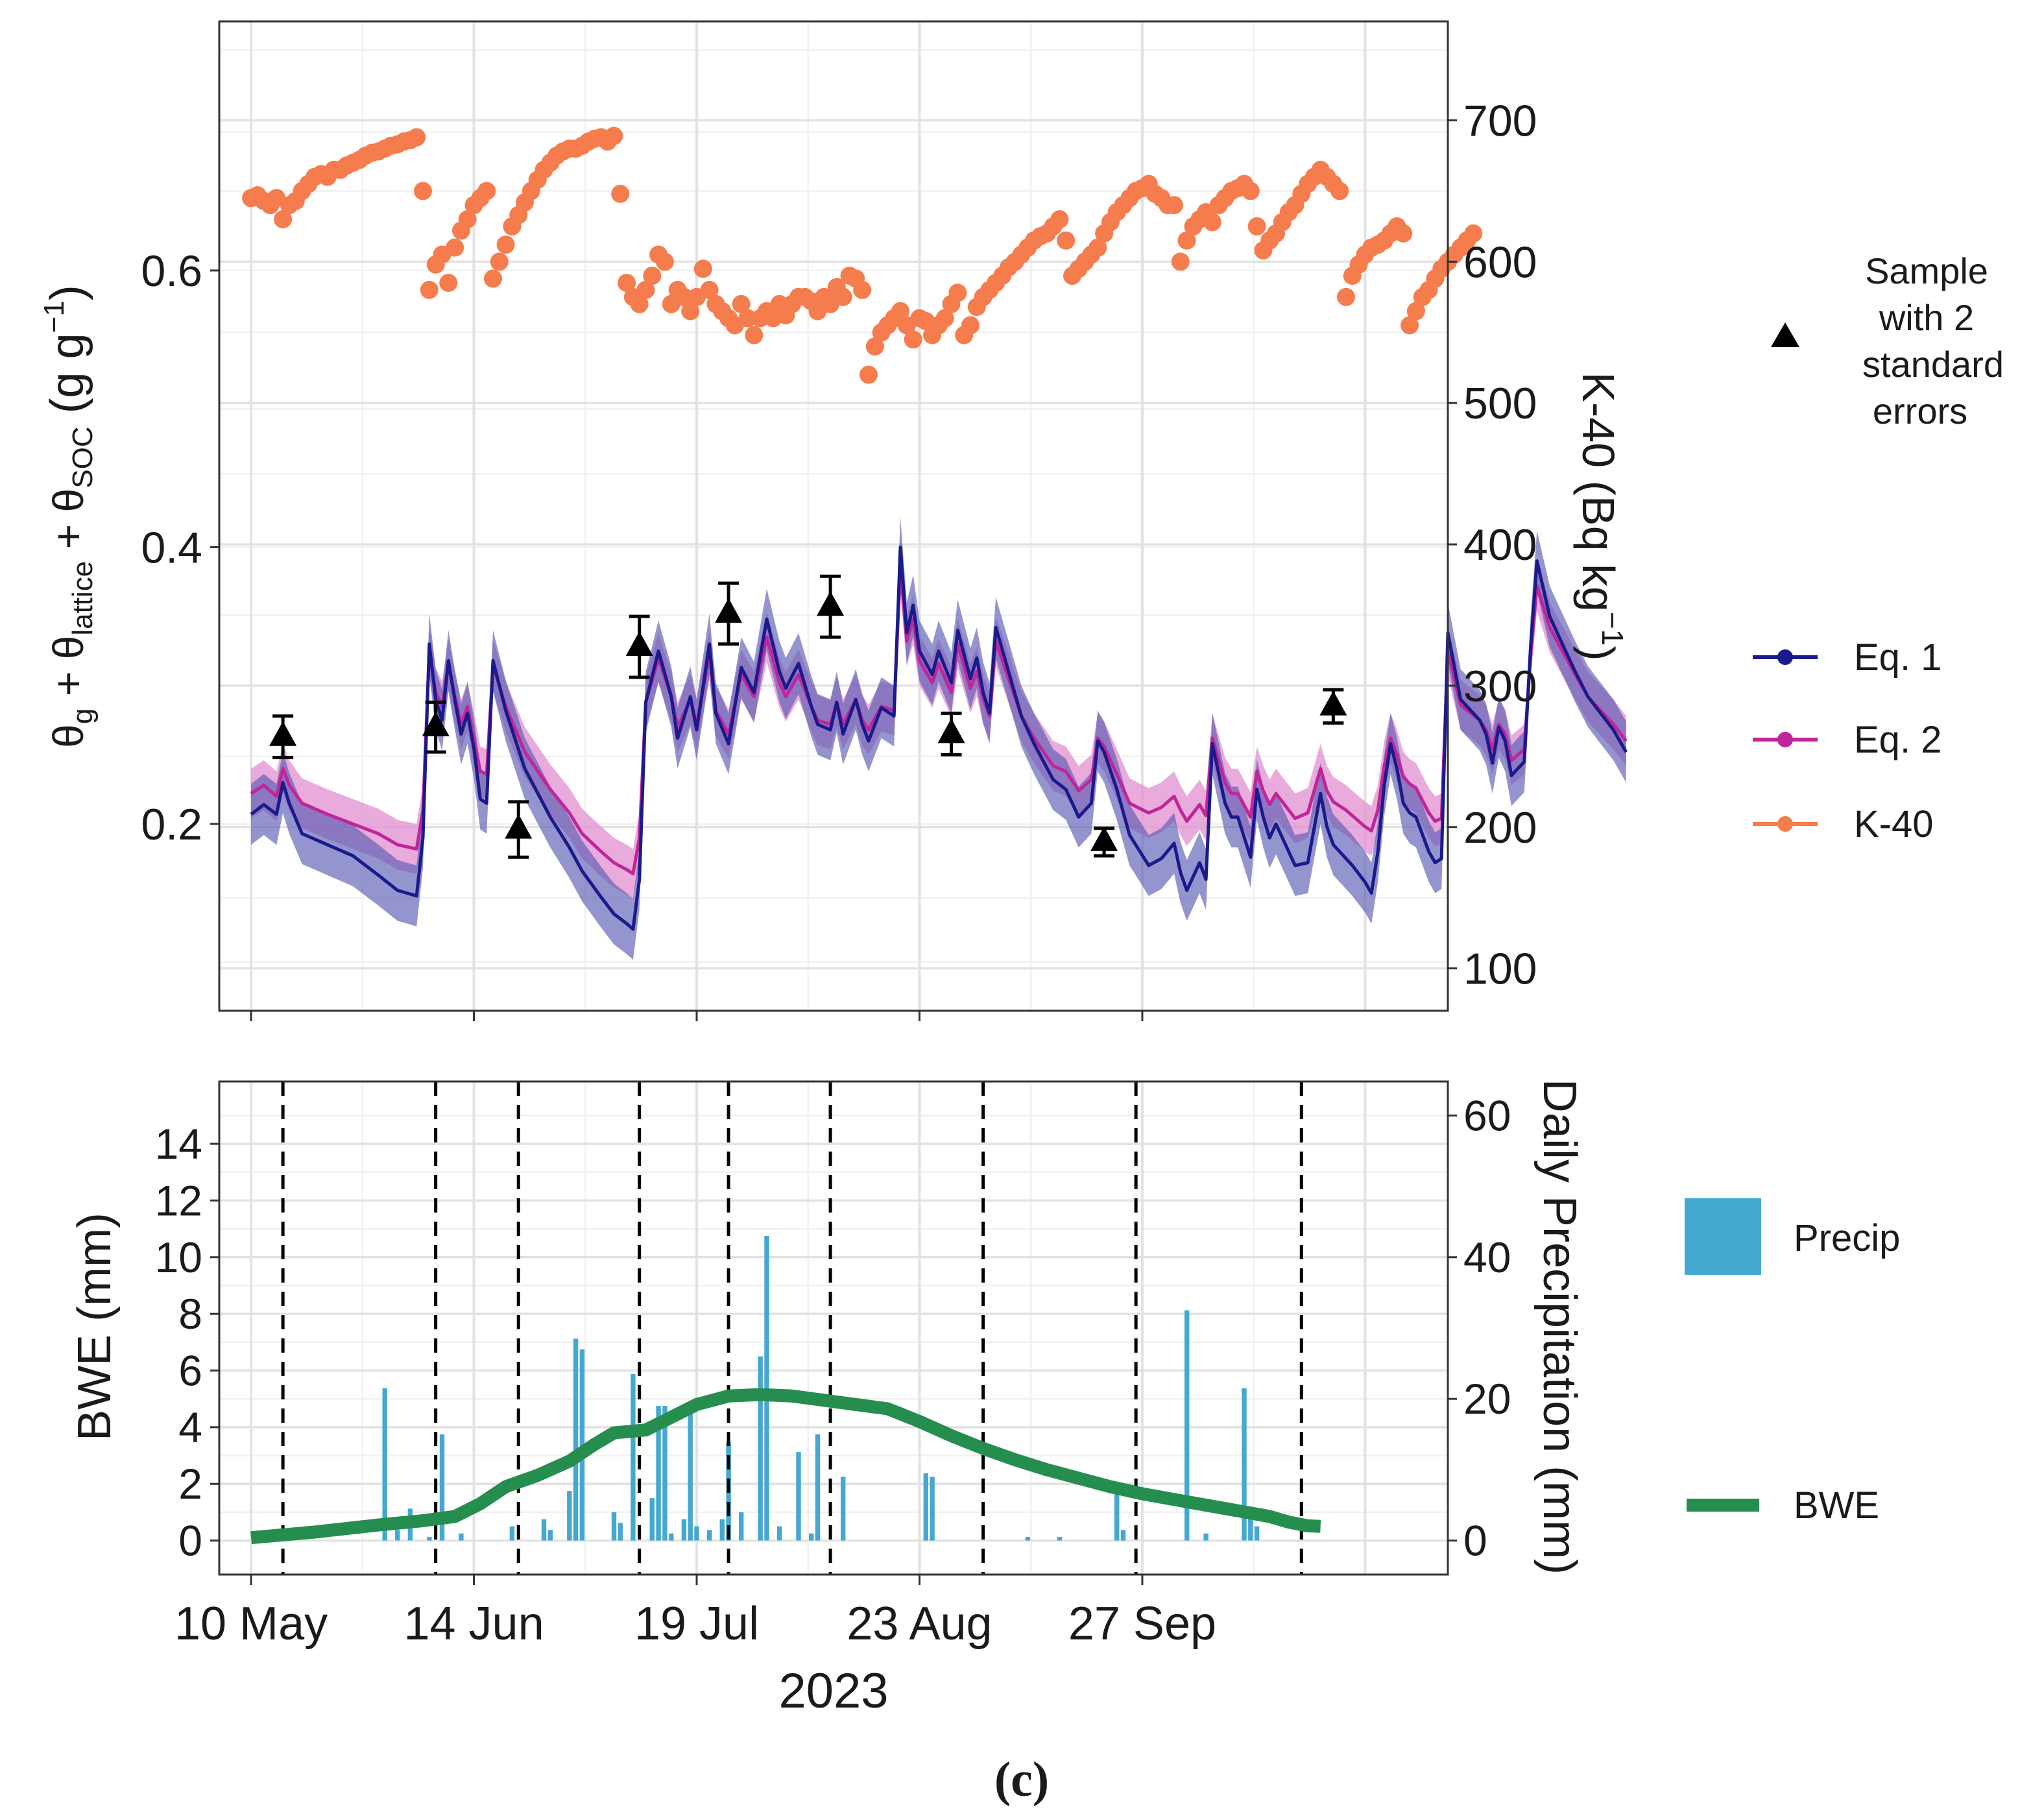  What do you see at coordinates (833, 1691) in the screenshot?
I see `bottom-x-axis-title: 2023` at bounding box center [833, 1691].